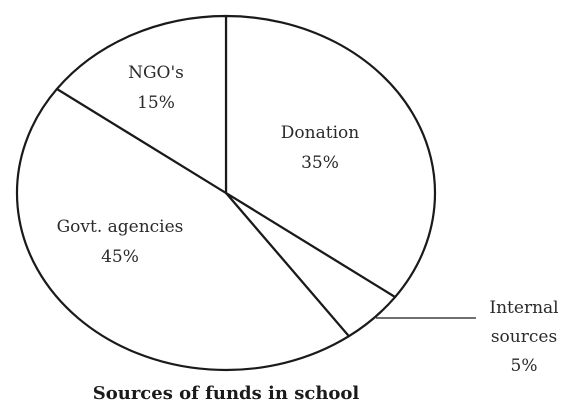 The width and height of the screenshot is (572, 412). What do you see at coordinates (156, 73) in the screenshot?
I see `slice-label-ngo-s: NGO's` at bounding box center [156, 73].